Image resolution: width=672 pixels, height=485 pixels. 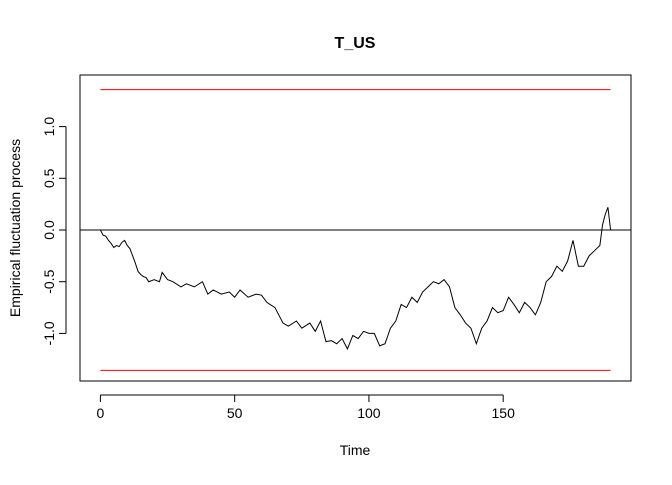 I want to click on y-axis-label: Empirical fluctuation process, so click(x=15, y=228).